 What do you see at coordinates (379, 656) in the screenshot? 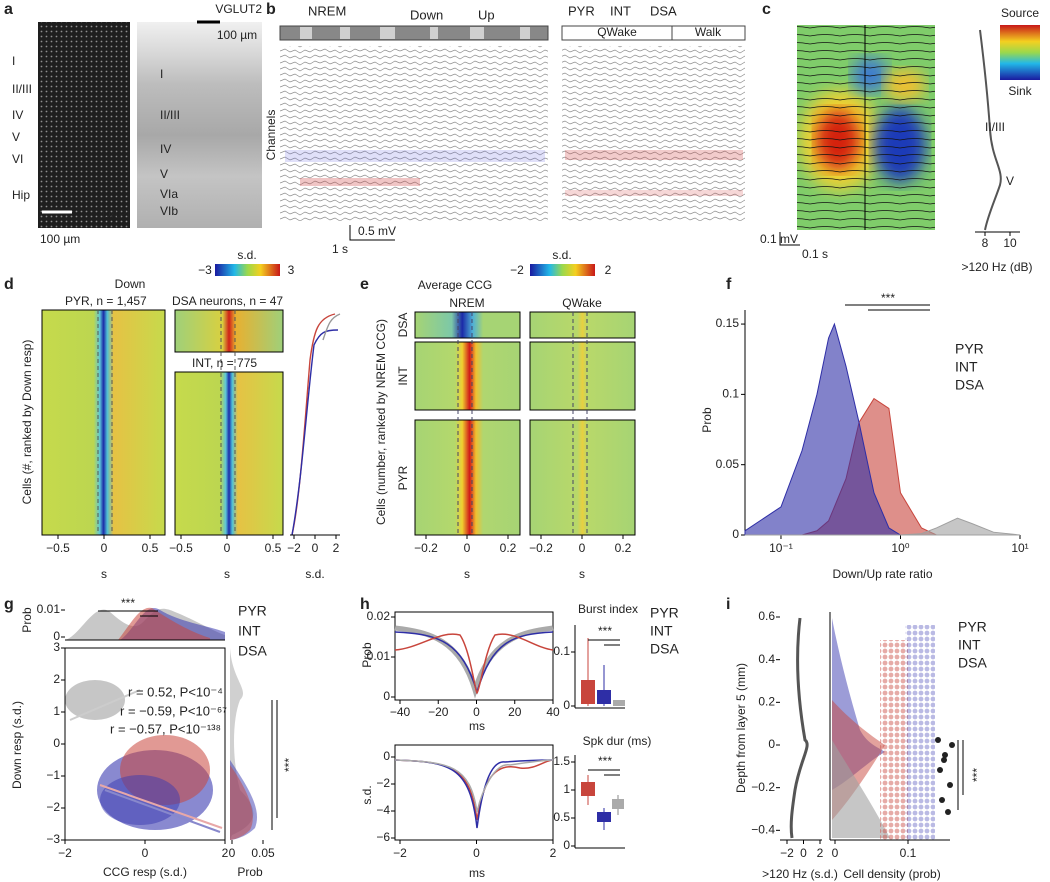
I see `y-tick-label: 0.01` at bounding box center [379, 656].